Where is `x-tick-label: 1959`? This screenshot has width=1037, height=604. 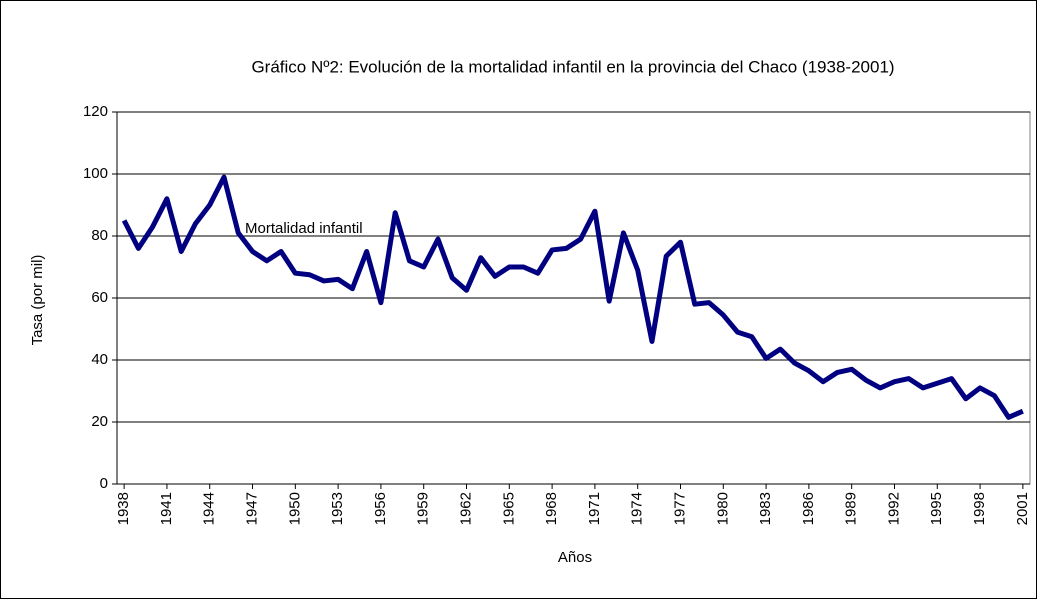 x-tick-label: 1959 is located at coordinates (423, 508).